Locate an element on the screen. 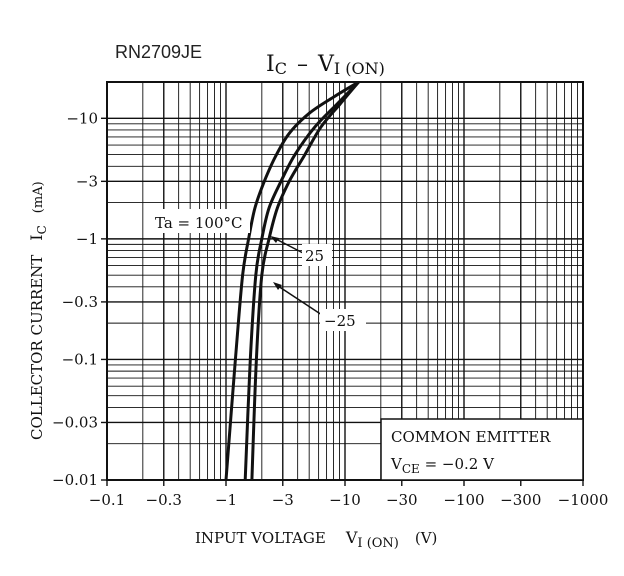 This screenshot has width=624, height=576. x-tick-label: −0.3 is located at coordinates (164, 500).